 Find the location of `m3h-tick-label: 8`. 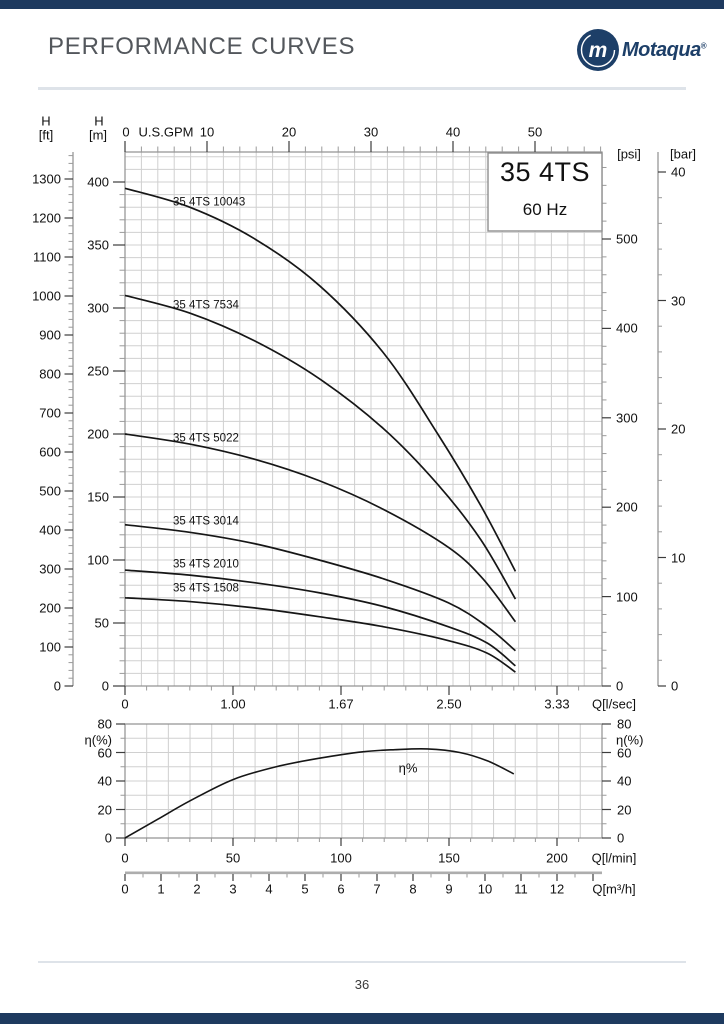

m3h-tick-label: 8 is located at coordinates (413, 889).